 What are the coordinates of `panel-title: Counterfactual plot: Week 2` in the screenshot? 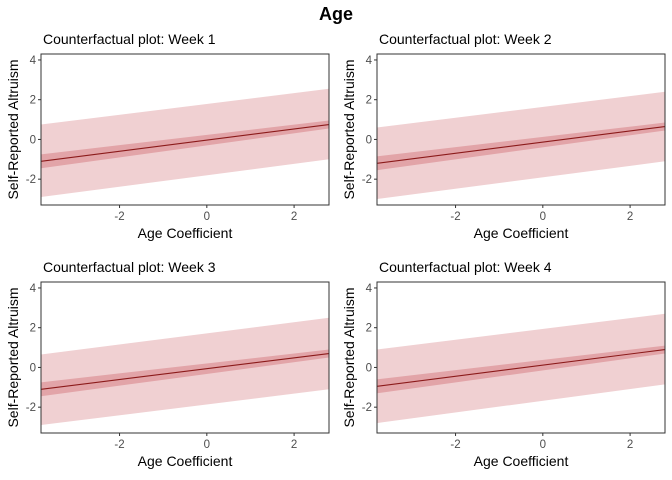 It's located at (465, 39).